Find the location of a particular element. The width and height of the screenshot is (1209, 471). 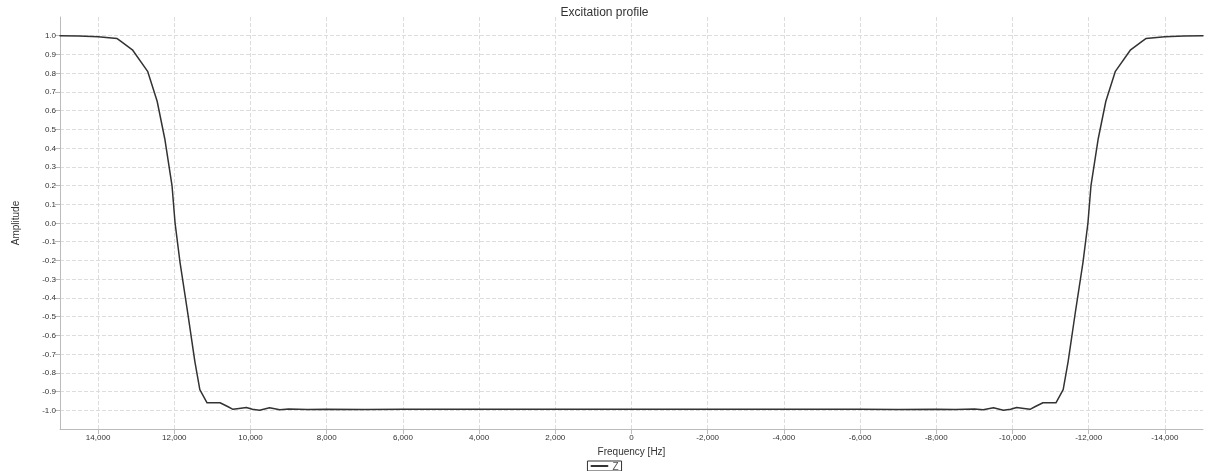

y-tick-label: 0.3 is located at coordinates (50, 167).